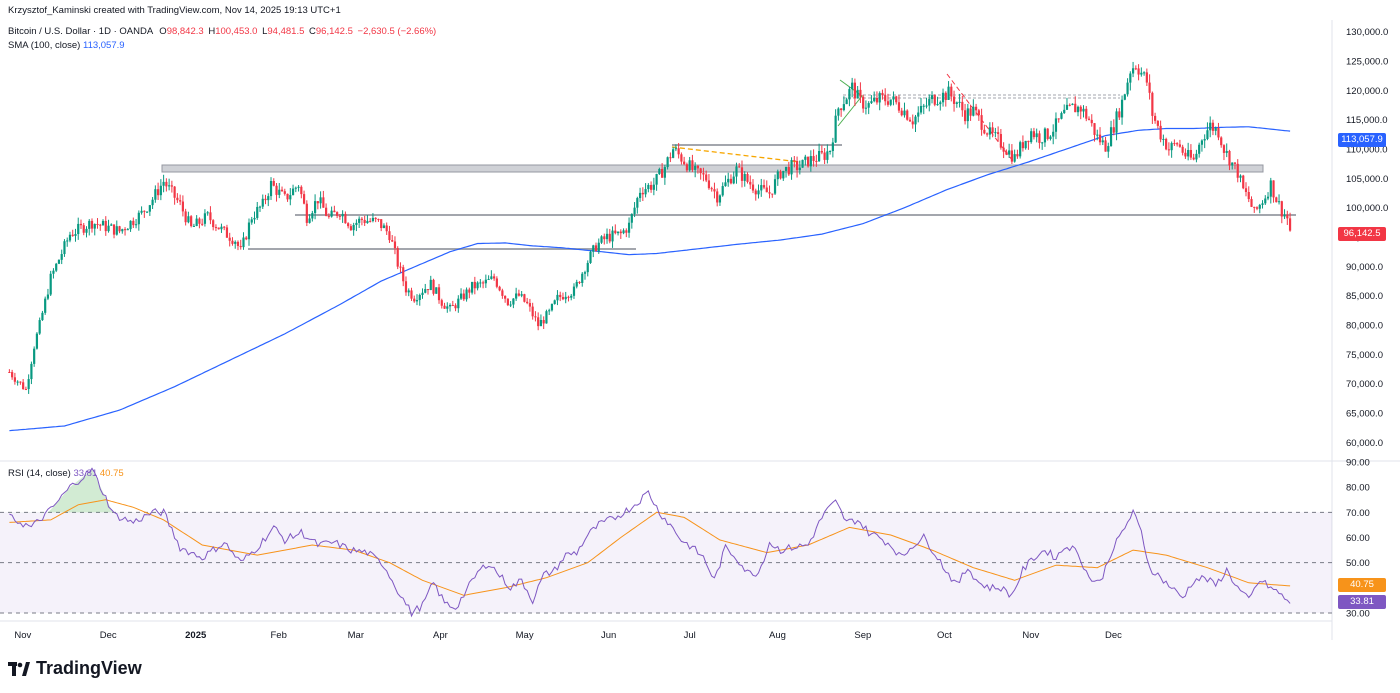 The width and height of the screenshot is (1400, 693). I want to click on rsi-tick-label: 70.00, so click(1358, 513).